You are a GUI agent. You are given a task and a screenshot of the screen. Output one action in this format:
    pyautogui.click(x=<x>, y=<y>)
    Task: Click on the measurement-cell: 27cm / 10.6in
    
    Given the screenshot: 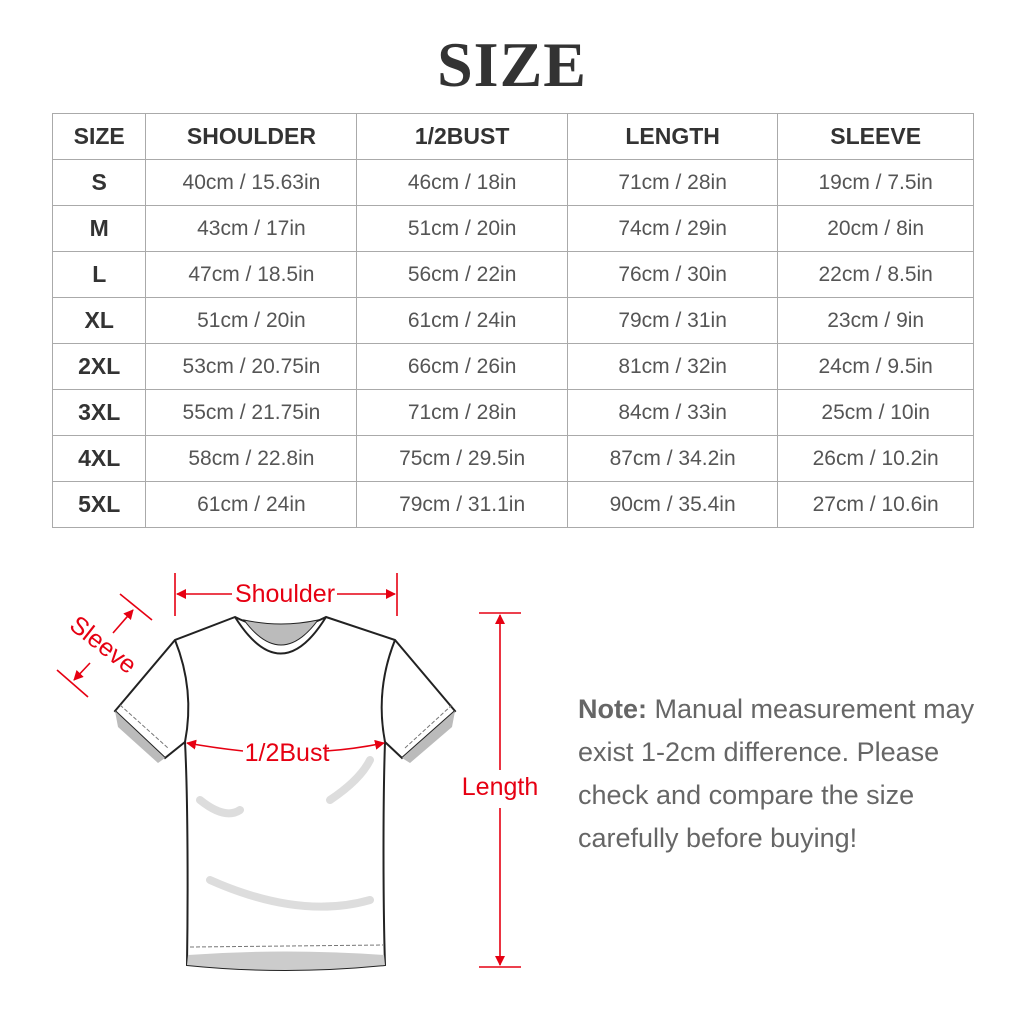 What is the action you would take?
    pyautogui.click(x=875, y=504)
    